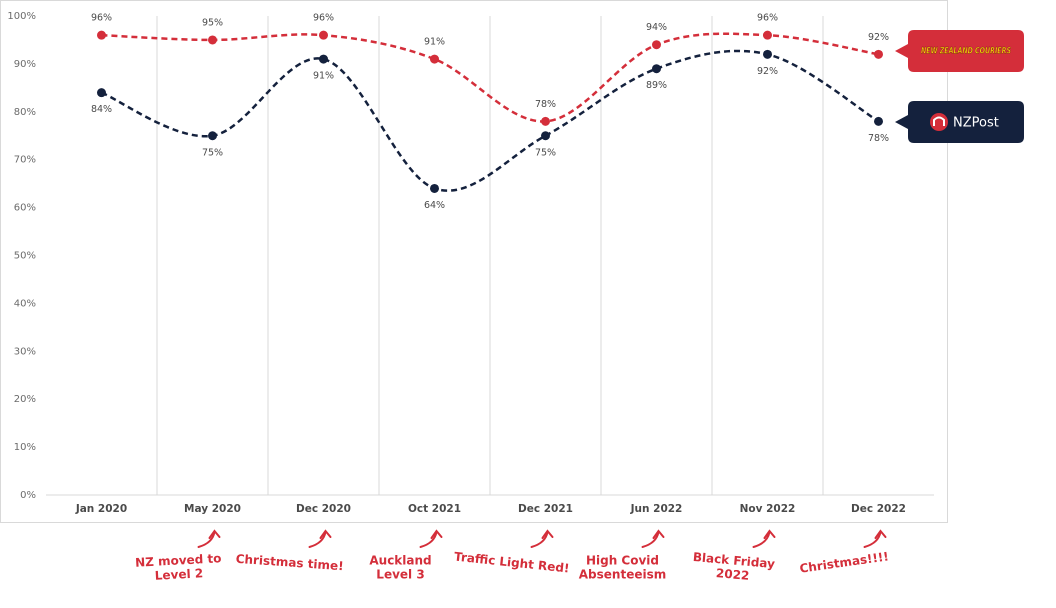 The width and height of the screenshot is (1056, 608). Describe the element at coordinates (25, 303) in the screenshot. I see `y-tick-label: 40%` at that location.